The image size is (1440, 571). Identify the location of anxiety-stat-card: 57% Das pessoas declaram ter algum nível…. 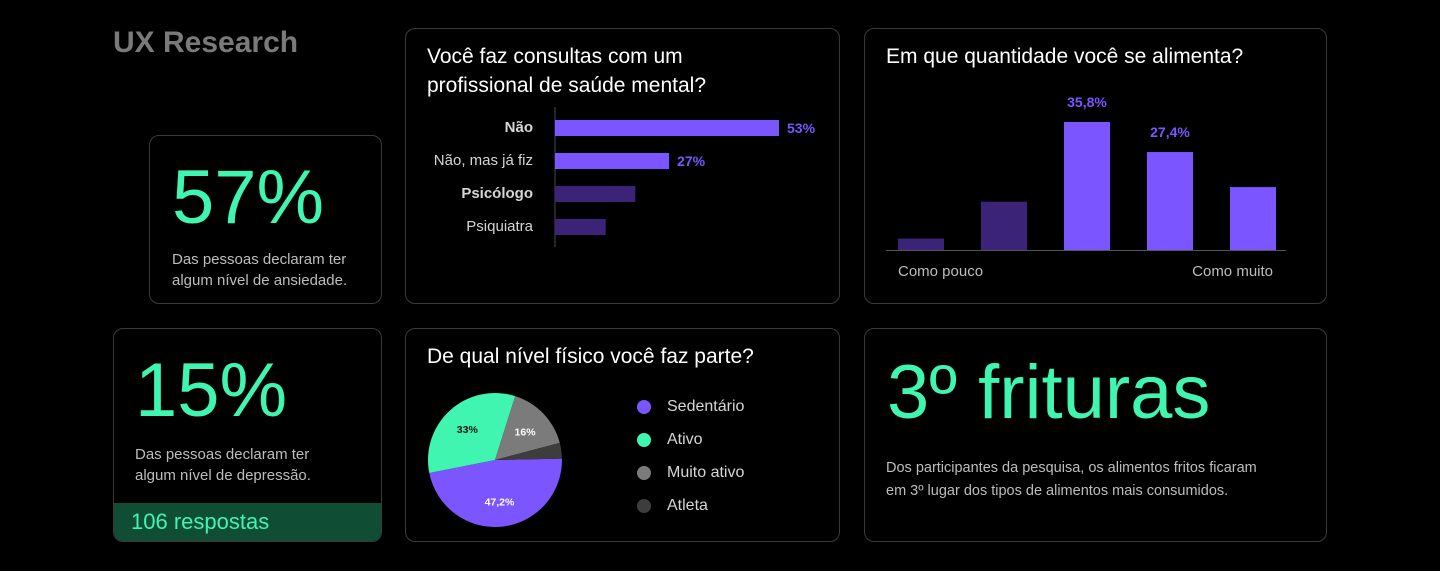
(265, 219).